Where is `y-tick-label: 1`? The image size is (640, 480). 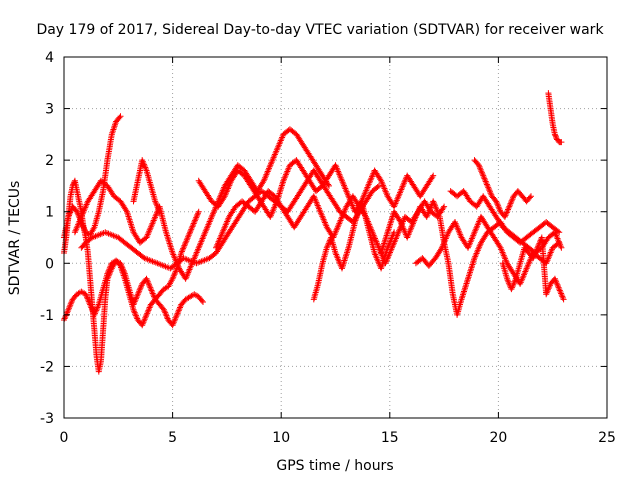
y-tick-label: 1 is located at coordinates (49, 213).